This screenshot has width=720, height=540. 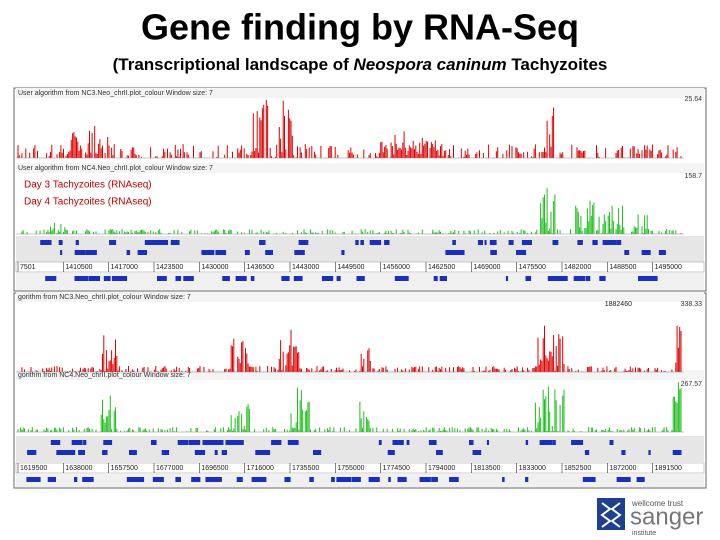 What do you see at coordinates (33, 468) in the screenshot?
I see `ruler-label: 1619500` at bounding box center [33, 468].